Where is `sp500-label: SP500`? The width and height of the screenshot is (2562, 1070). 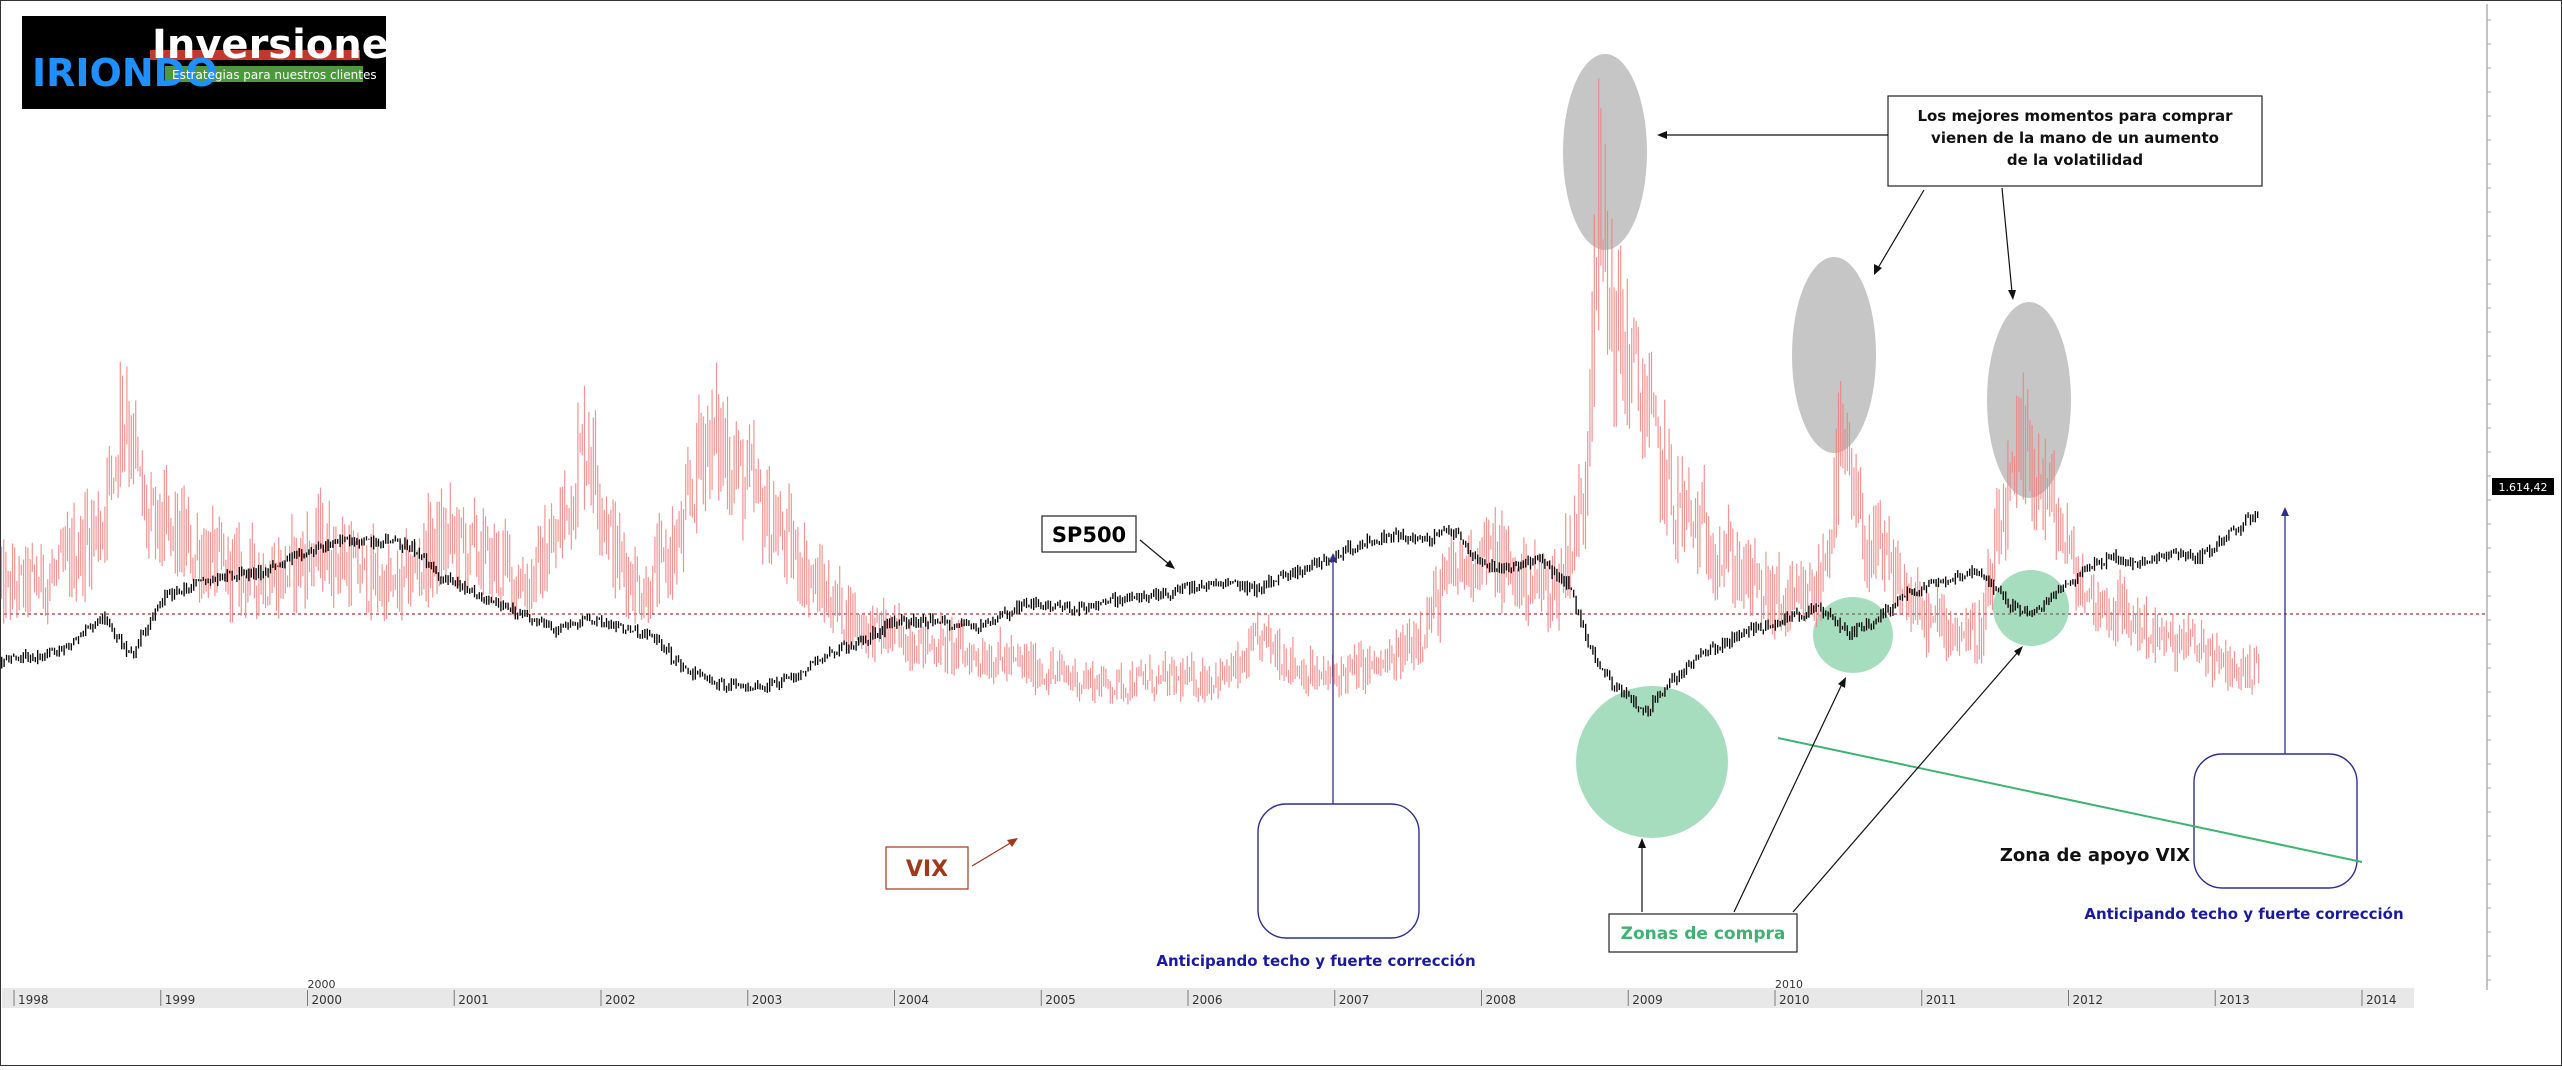 sp500-label: SP500 is located at coordinates (1089, 535).